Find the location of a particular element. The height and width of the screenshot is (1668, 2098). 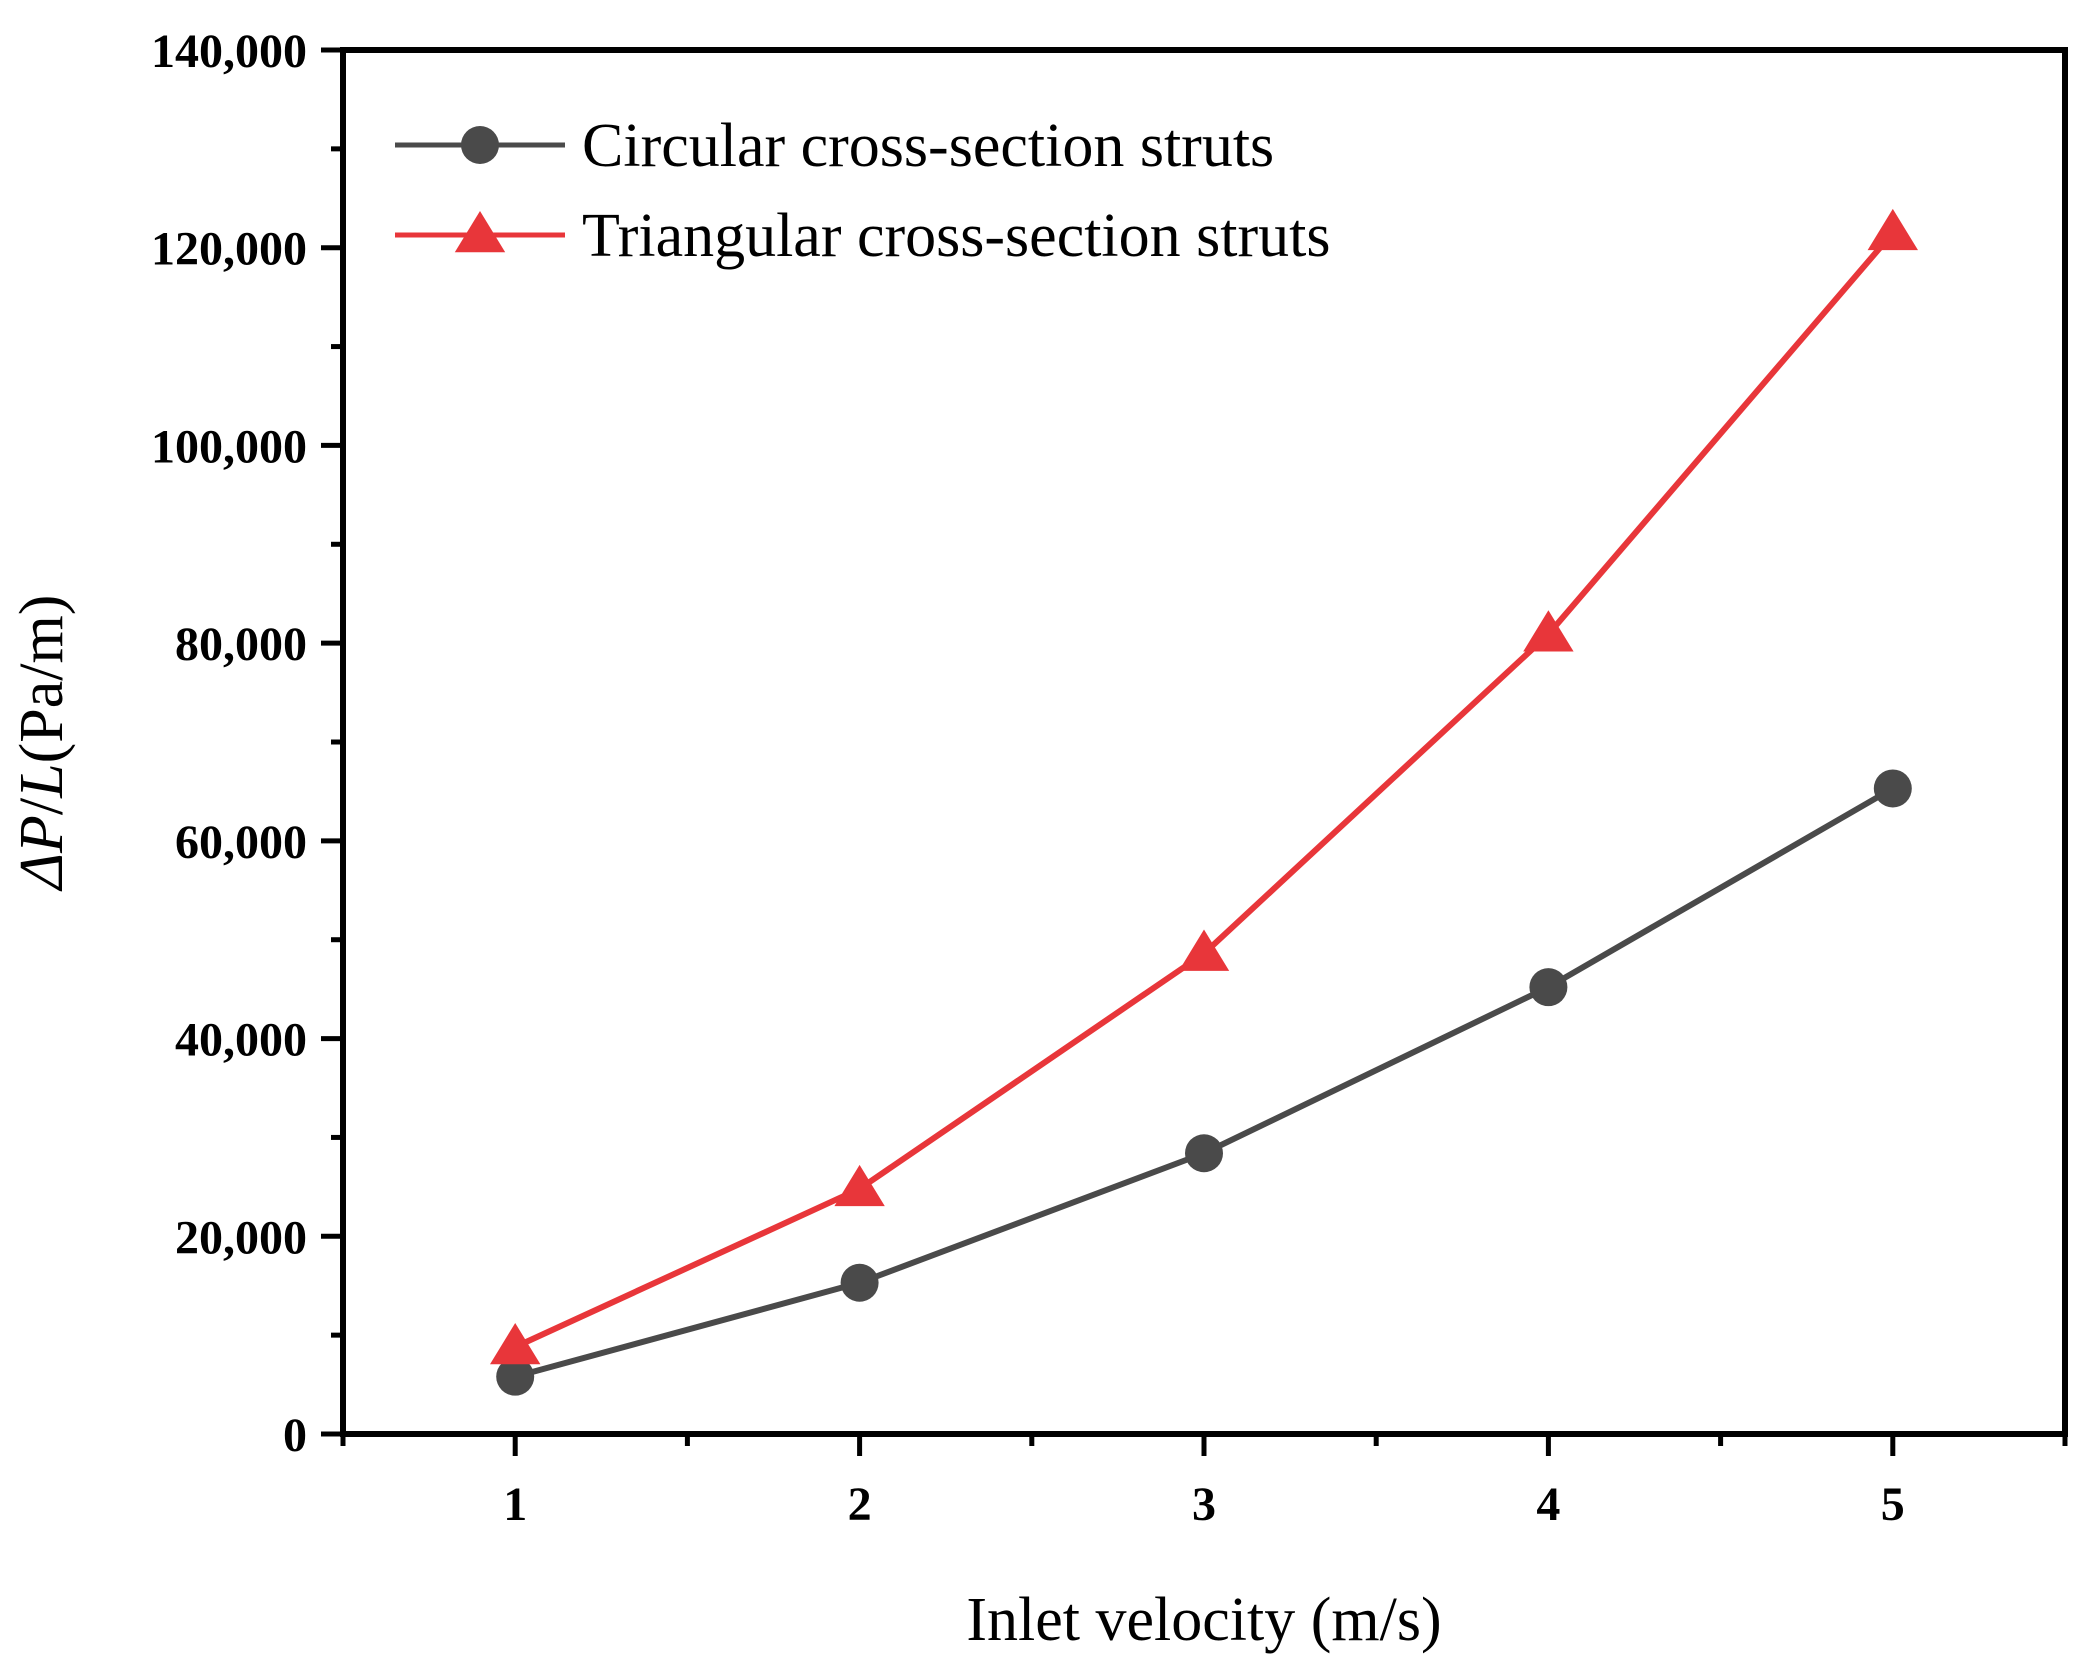

y-tick-label: 0 is located at coordinates (295, 1435).